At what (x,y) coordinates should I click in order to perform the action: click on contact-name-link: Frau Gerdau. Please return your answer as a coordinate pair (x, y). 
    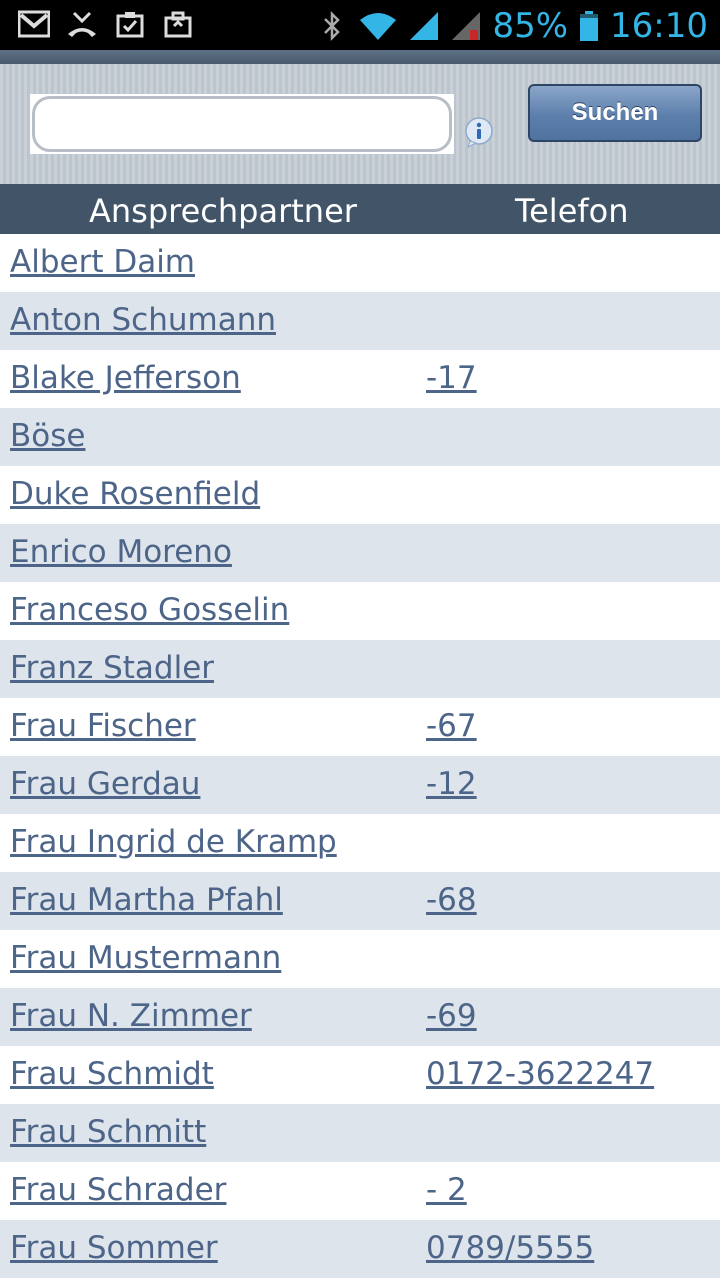
    Looking at the image, I should click on (105, 784).